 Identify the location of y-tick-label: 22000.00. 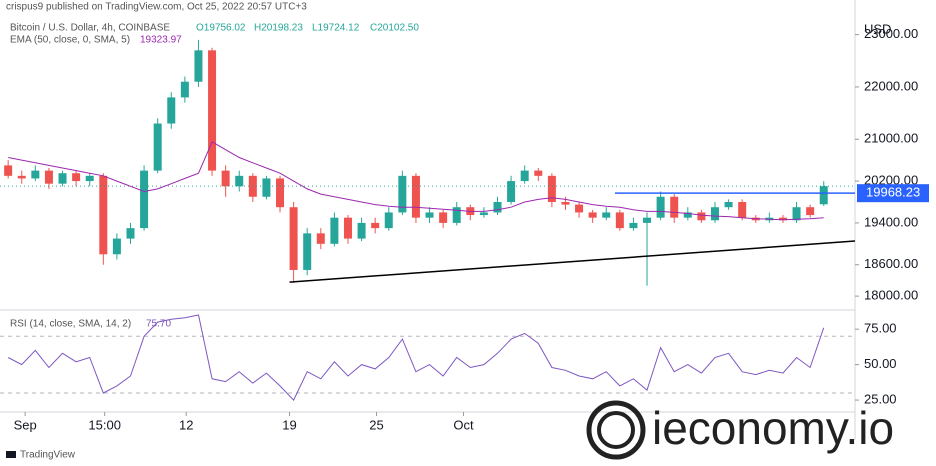
(891, 85).